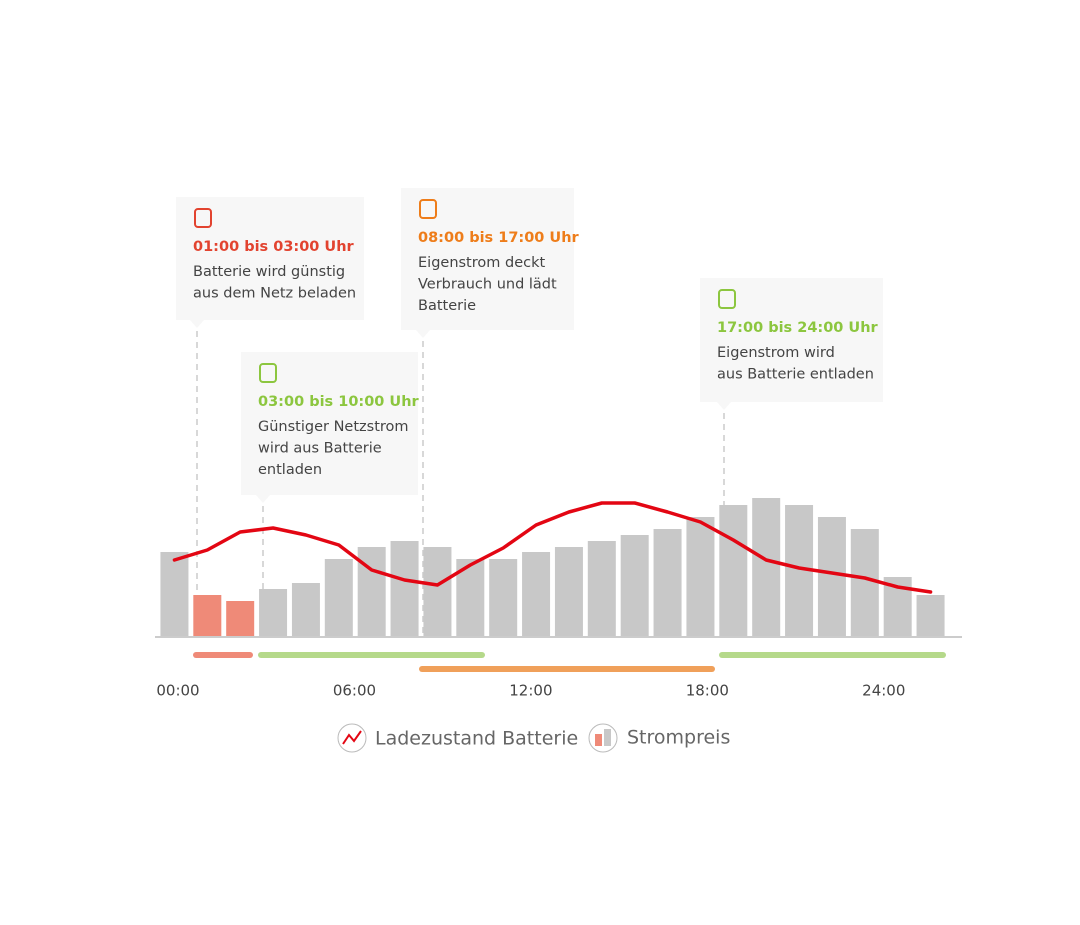 The width and height of the screenshot is (1080, 925). Describe the element at coordinates (320, 449) in the screenshot. I see `annotation-text: wird aus Batterie` at that location.